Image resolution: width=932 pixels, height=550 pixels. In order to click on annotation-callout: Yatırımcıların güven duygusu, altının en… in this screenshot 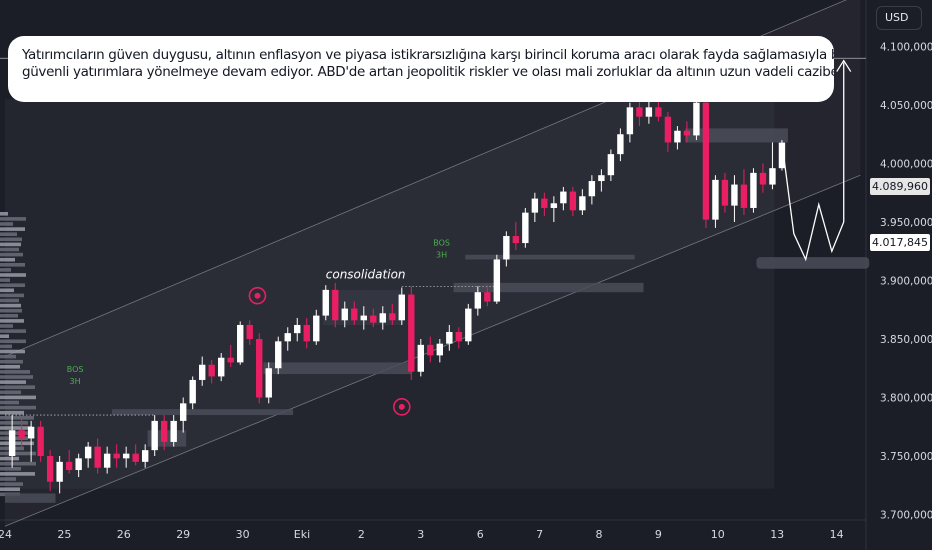, I will do `click(421, 69)`.